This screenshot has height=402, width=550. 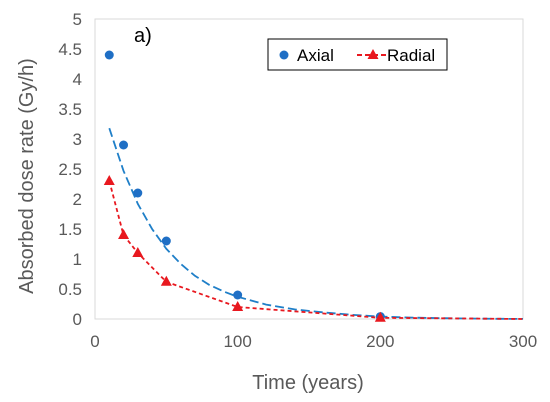 What do you see at coordinates (143, 36) in the screenshot?
I see `panel-label: a)` at bounding box center [143, 36].